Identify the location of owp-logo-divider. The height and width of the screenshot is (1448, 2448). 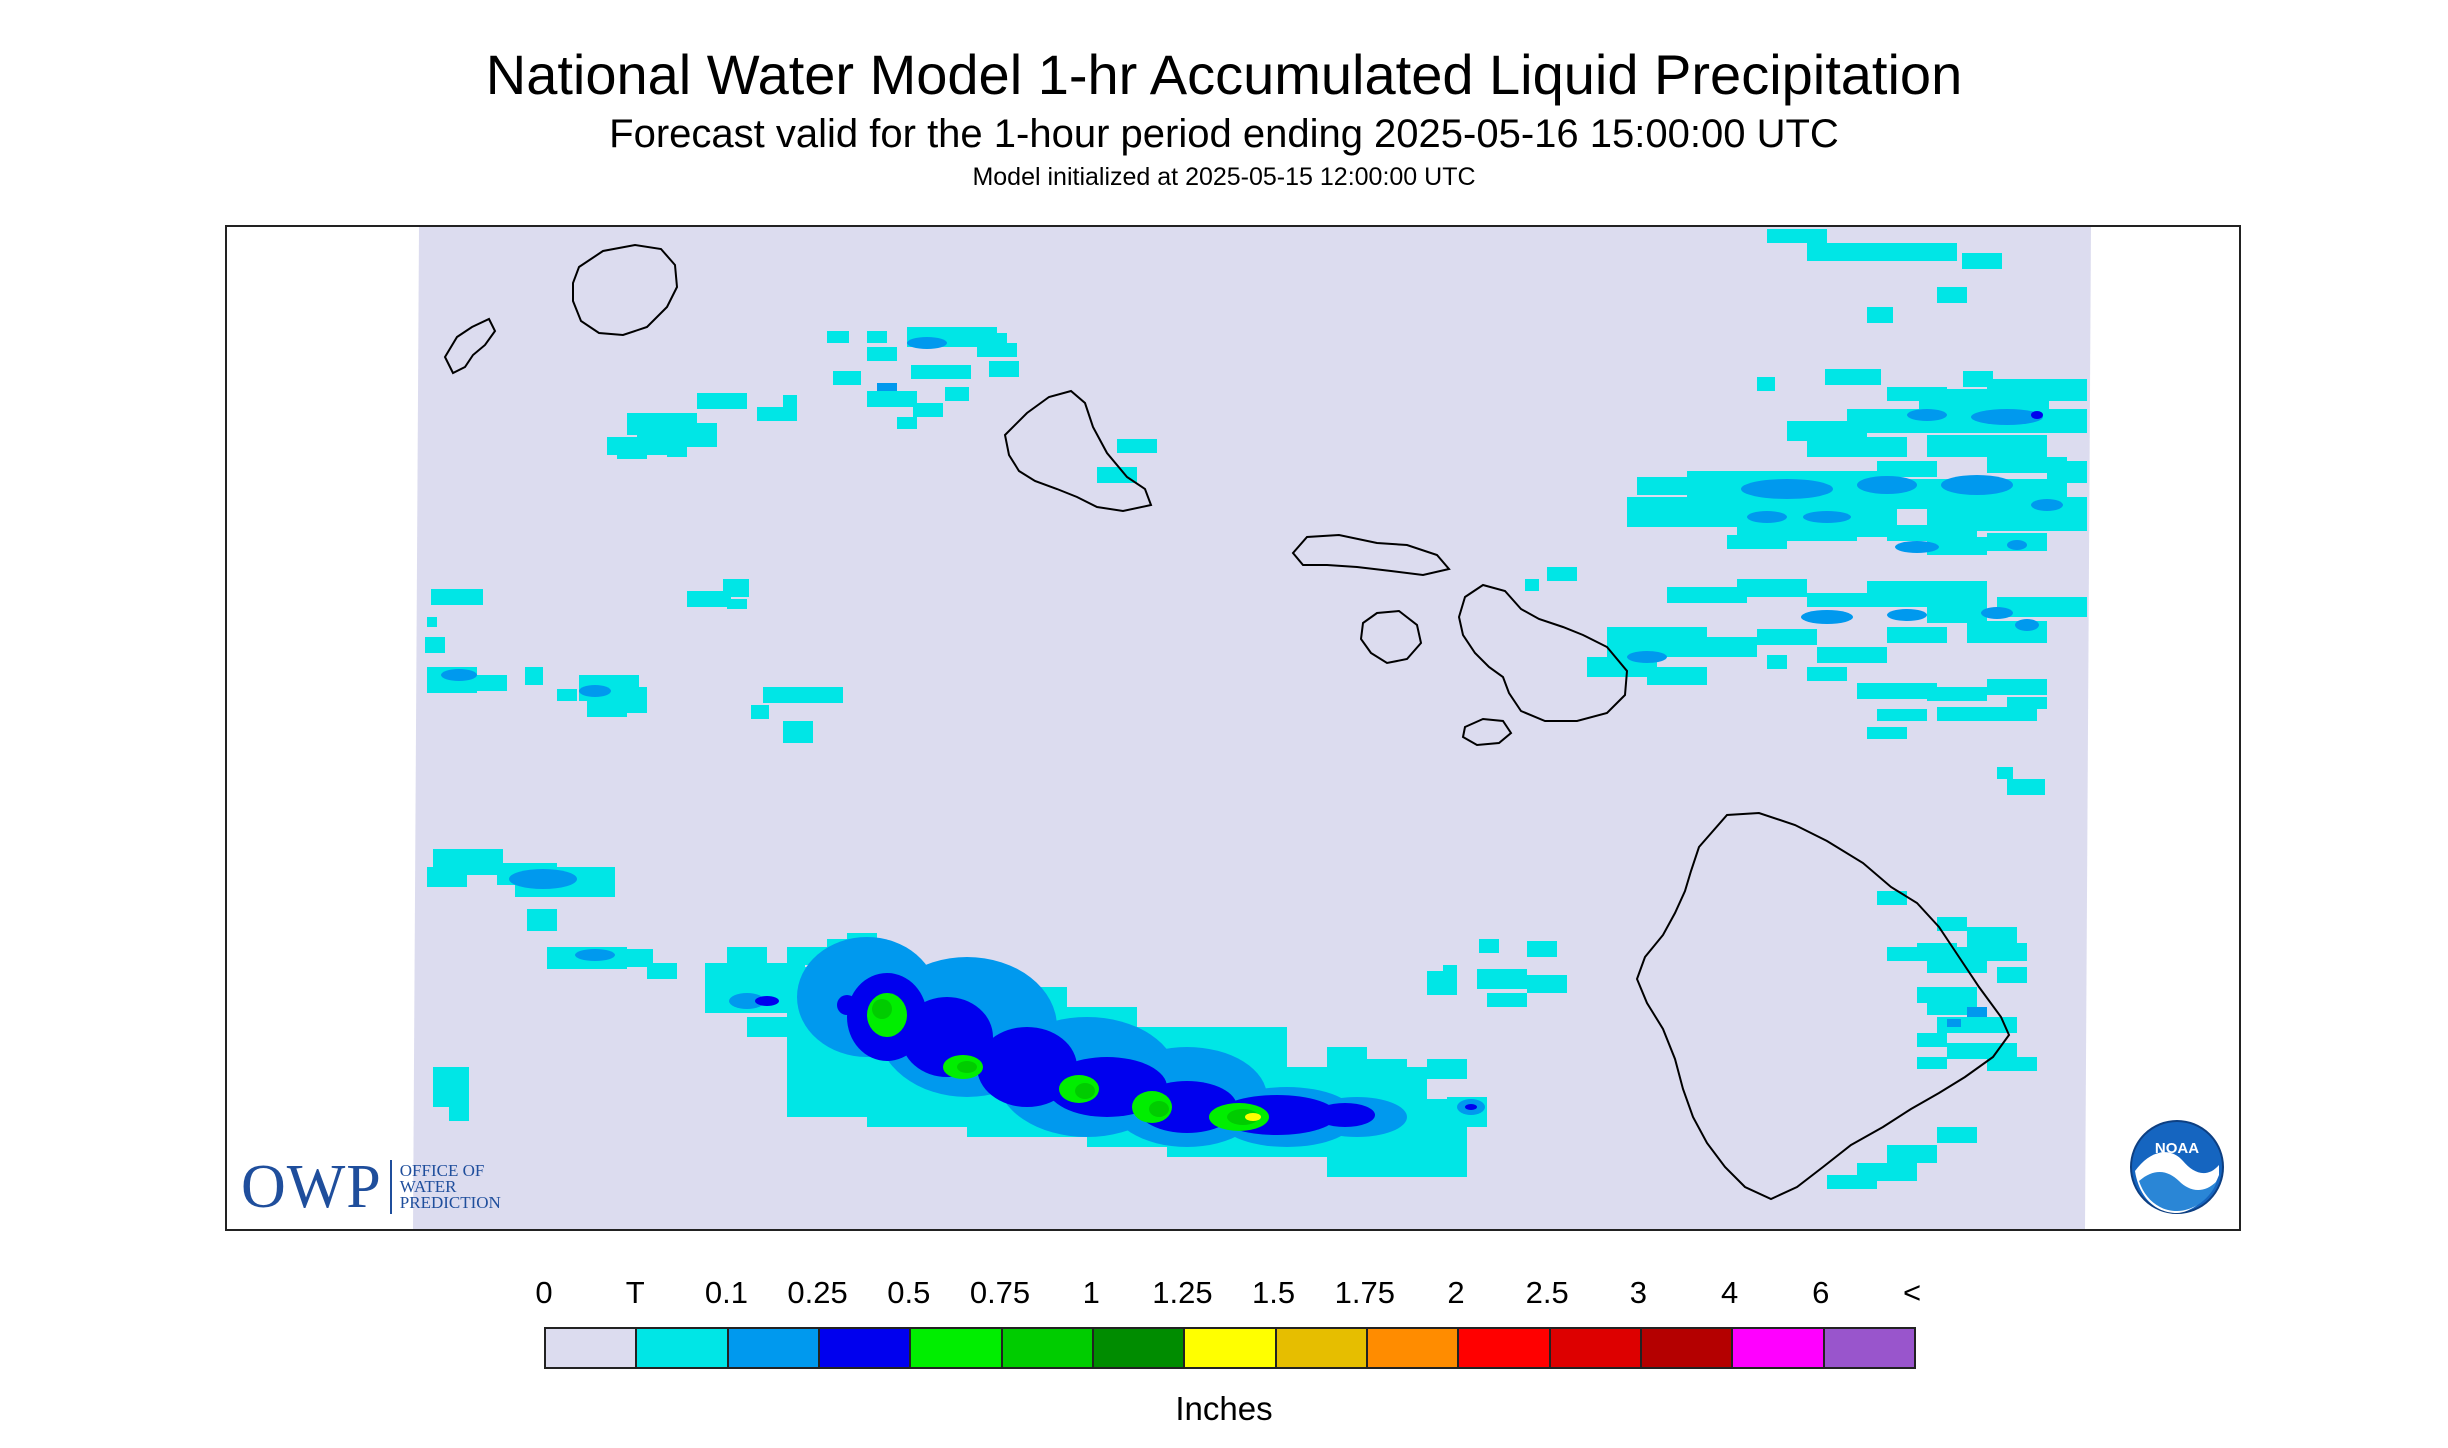
(390, 1187).